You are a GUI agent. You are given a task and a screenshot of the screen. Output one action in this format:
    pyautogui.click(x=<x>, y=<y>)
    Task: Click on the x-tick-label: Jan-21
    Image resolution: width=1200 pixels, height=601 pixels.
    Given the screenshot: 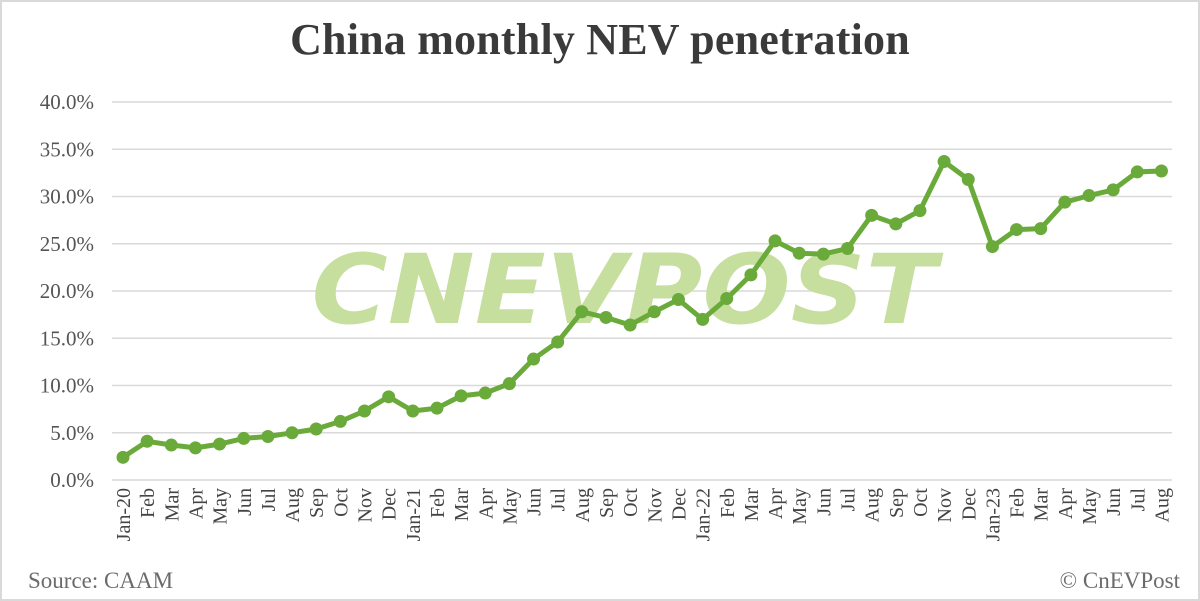 What is the action you would take?
    pyautogui.click(x=414, y=514)
    